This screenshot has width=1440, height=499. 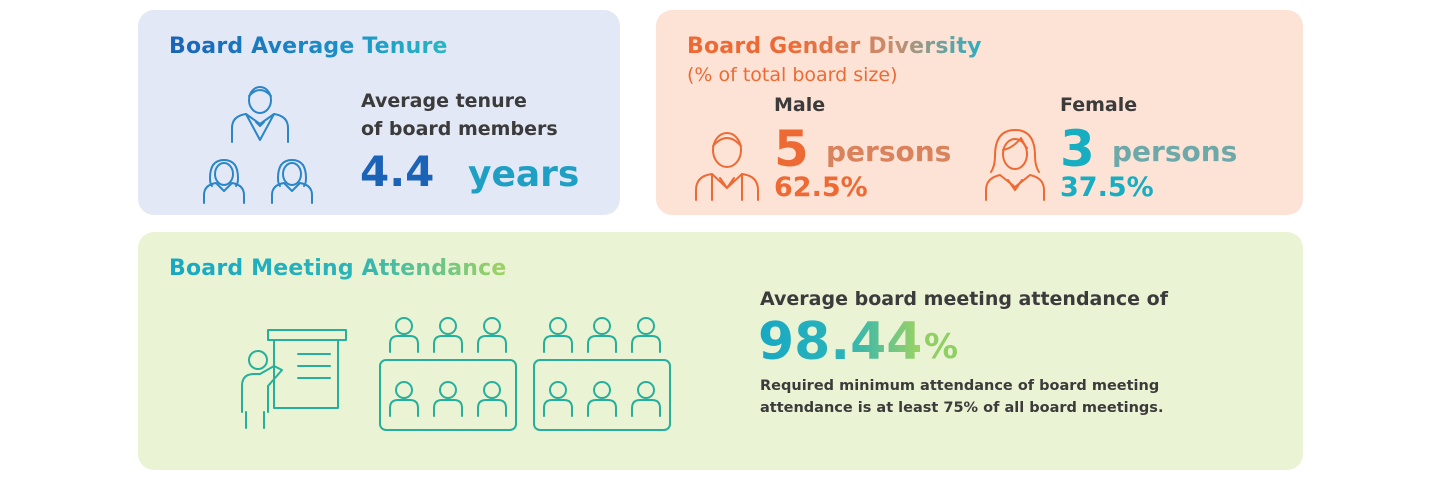 What do you see at coordinates (456, 374) in the screenshot?
I see `meeting-room-icon` at bounding box center [456, 374].